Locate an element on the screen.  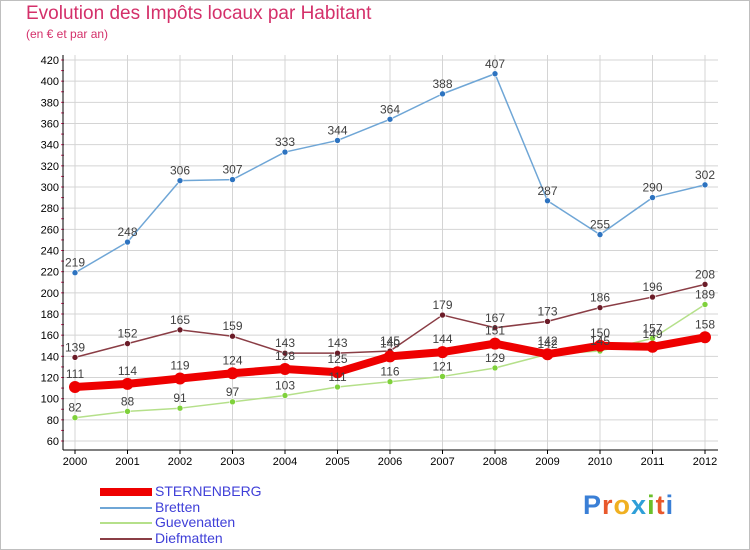
data-label: 196 is located at coordinates (652, 287).